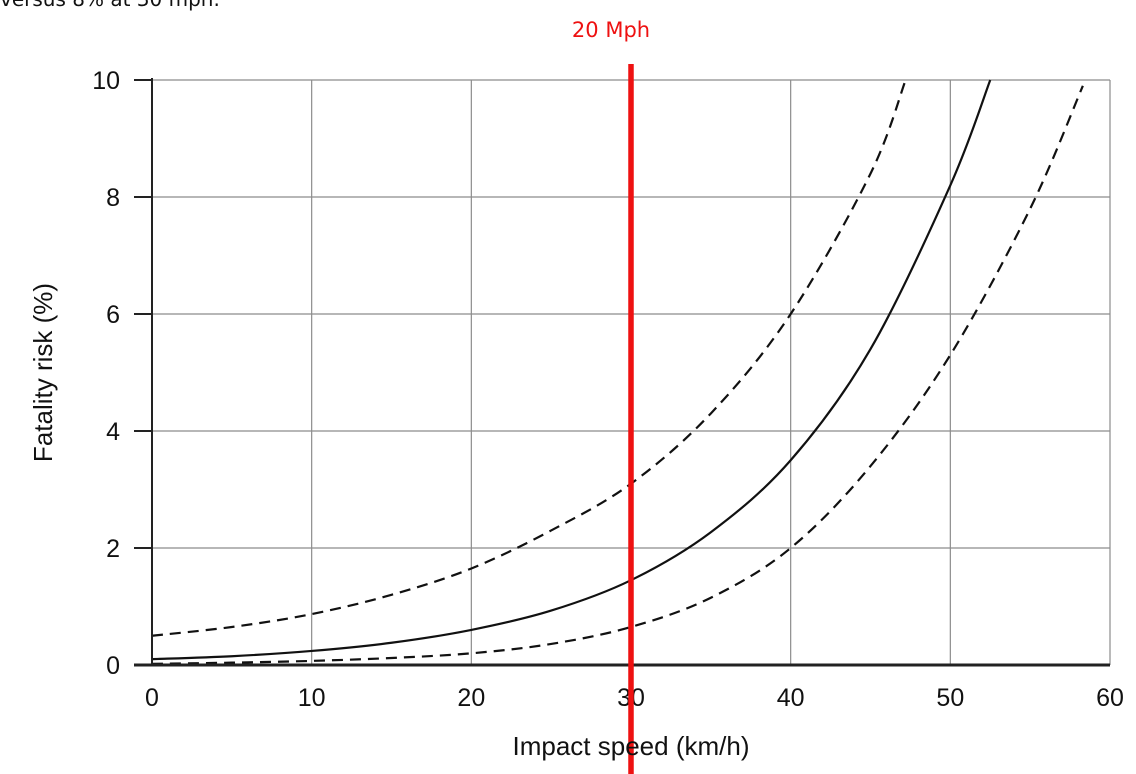 This screenshot has height=774, width=1136. What do you see at coordinates (106, 81) in the screenshot?
I see `y-tick-label-10: 10` at bounding box center [106, 81].